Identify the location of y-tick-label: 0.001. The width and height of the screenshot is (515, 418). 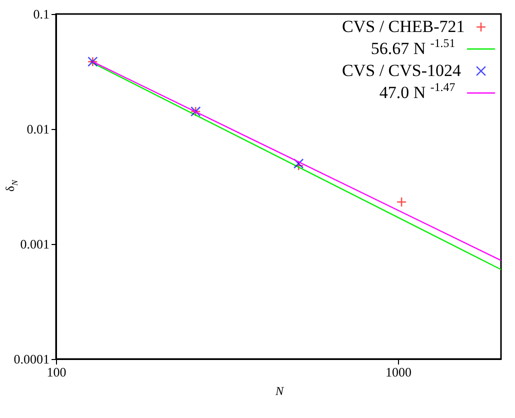
(35, 244).